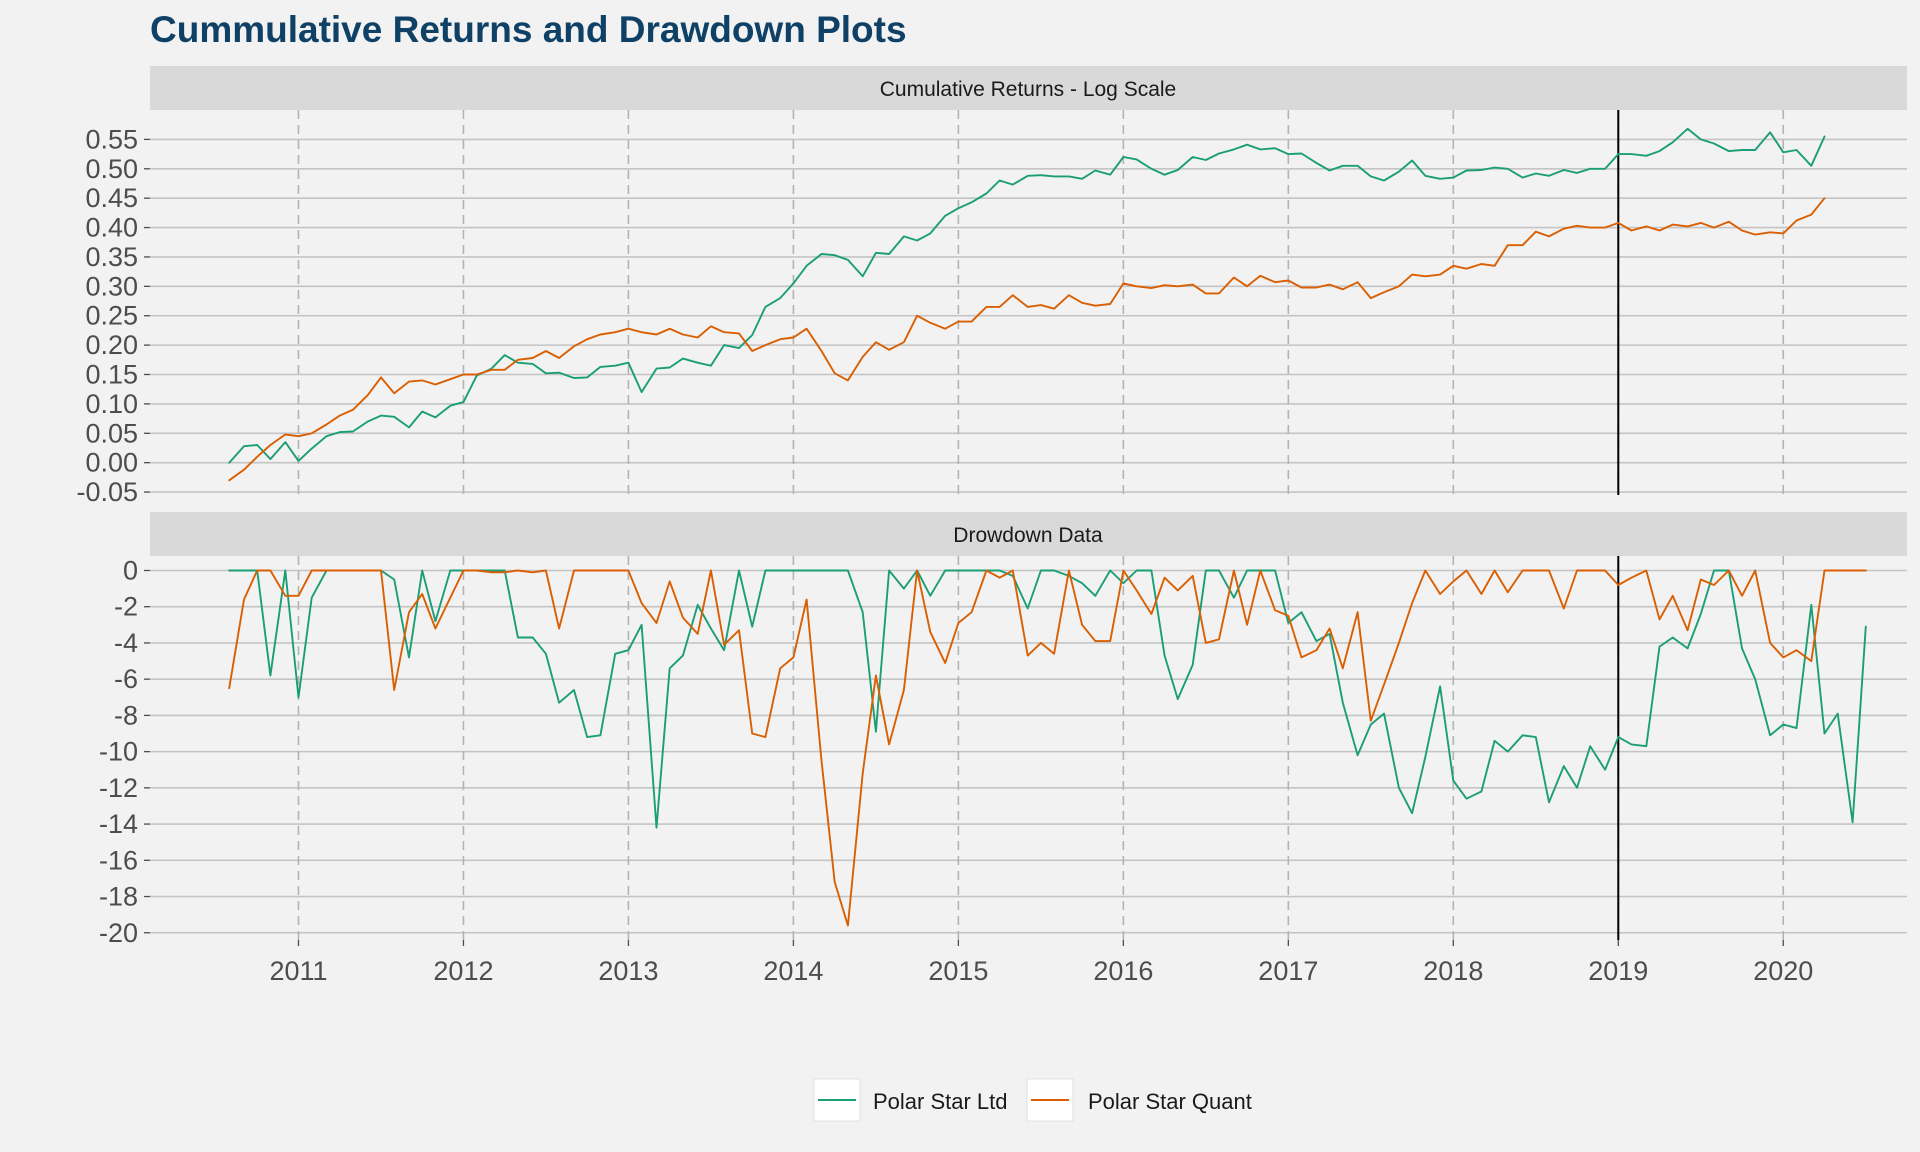 The height and width of the screenshot is (1152, 1920). I want to click on y-tick-label: -16, so click(118, 860).